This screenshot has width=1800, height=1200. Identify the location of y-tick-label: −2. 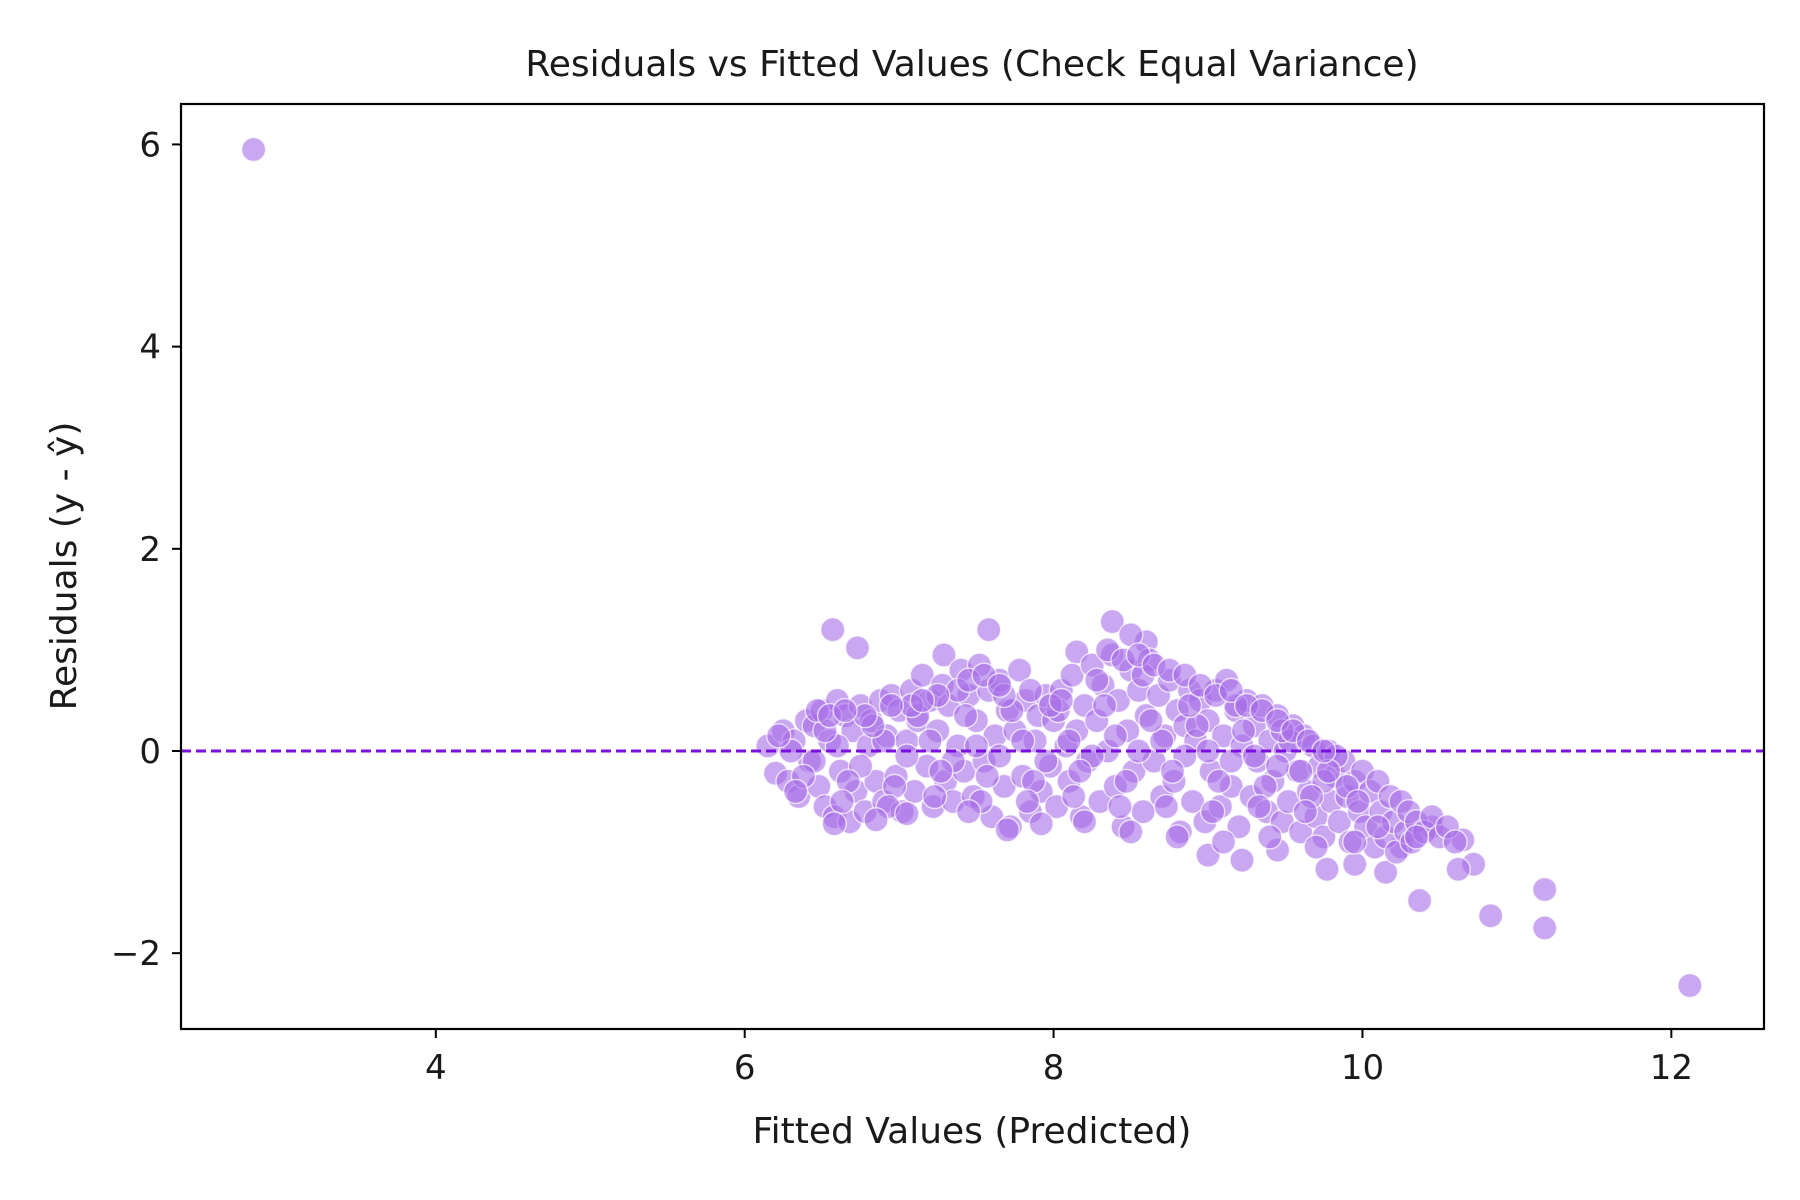
(136, 954).